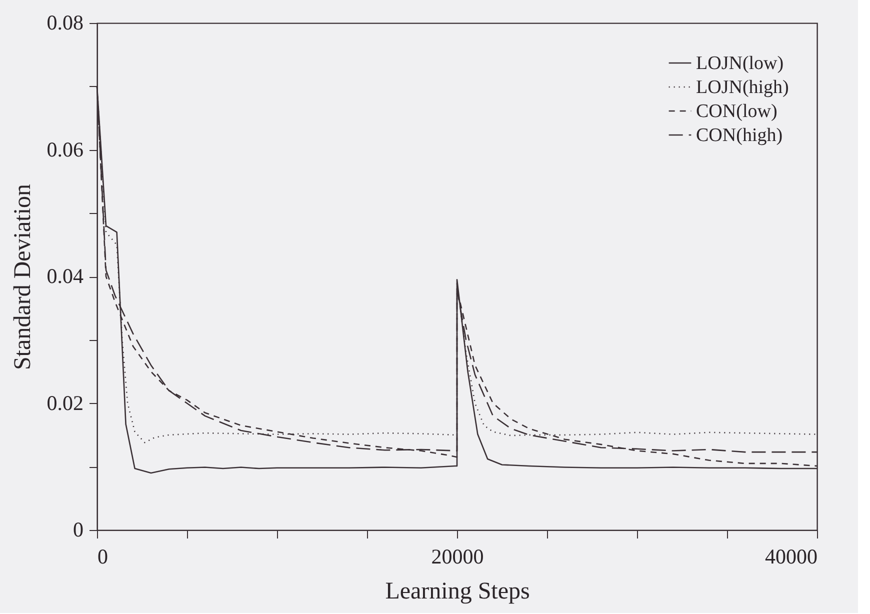 This screenshot has height=614, width=870. What do you see at coordinates (791, 556) in the screenshot?
I see `x-tick-label: 40000` at bounding box center [791, 556].